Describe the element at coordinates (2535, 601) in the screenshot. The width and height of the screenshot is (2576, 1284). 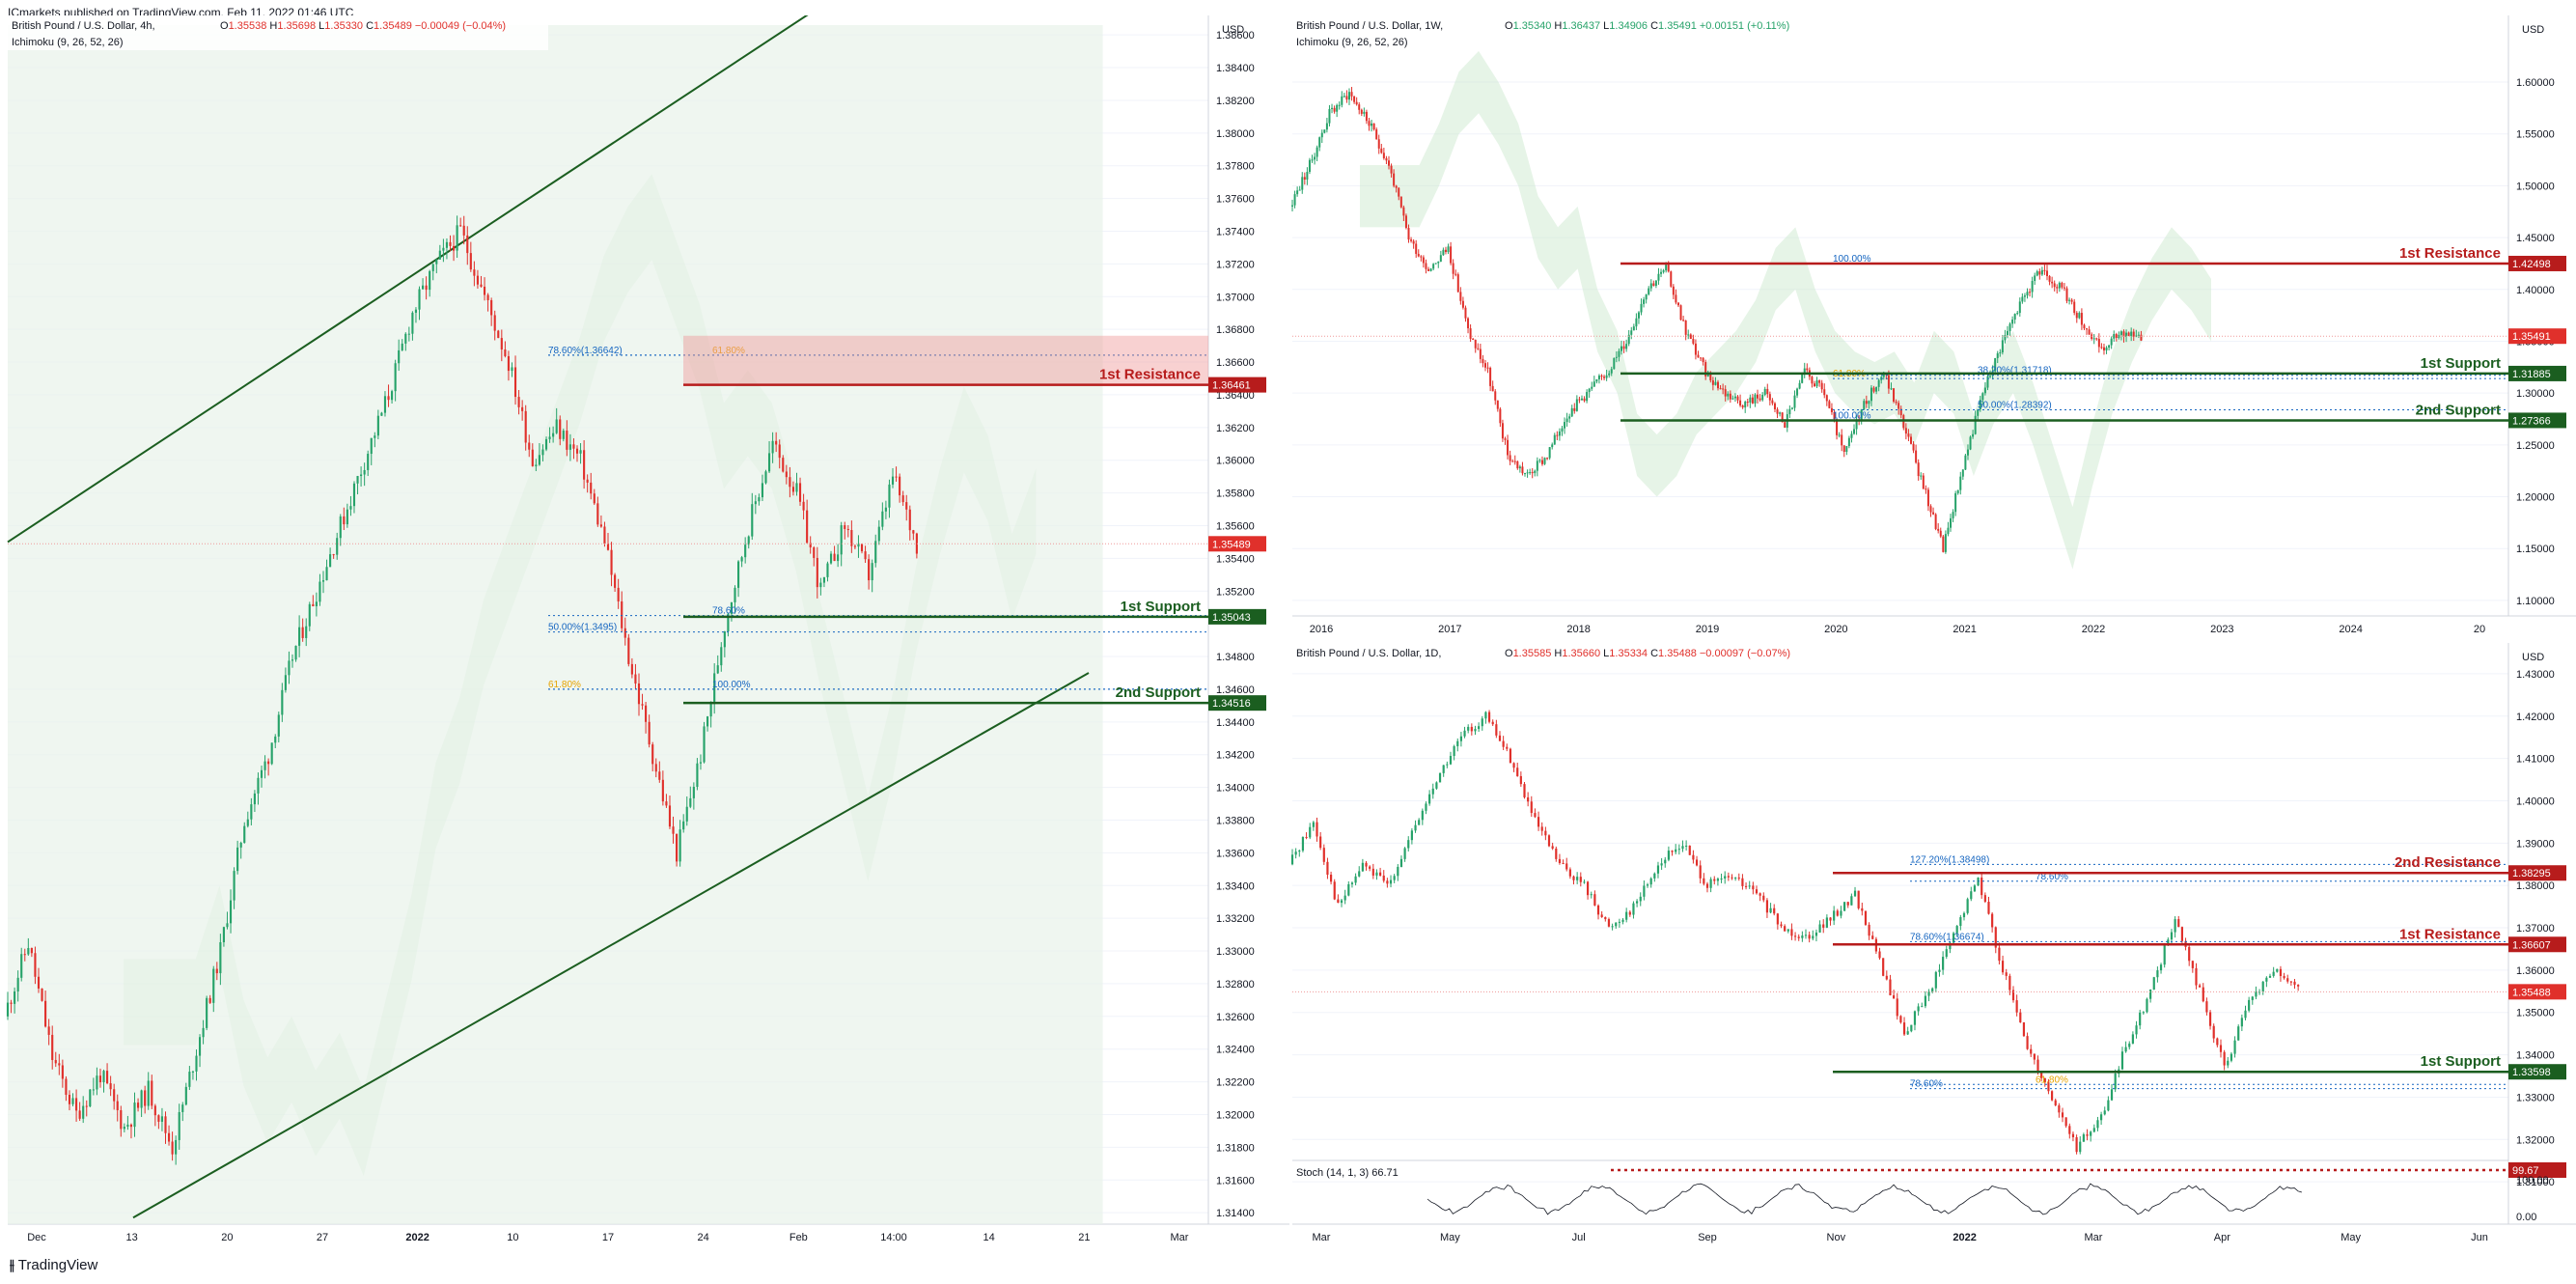
I see `y-tick-label: 1.10000` at that location.